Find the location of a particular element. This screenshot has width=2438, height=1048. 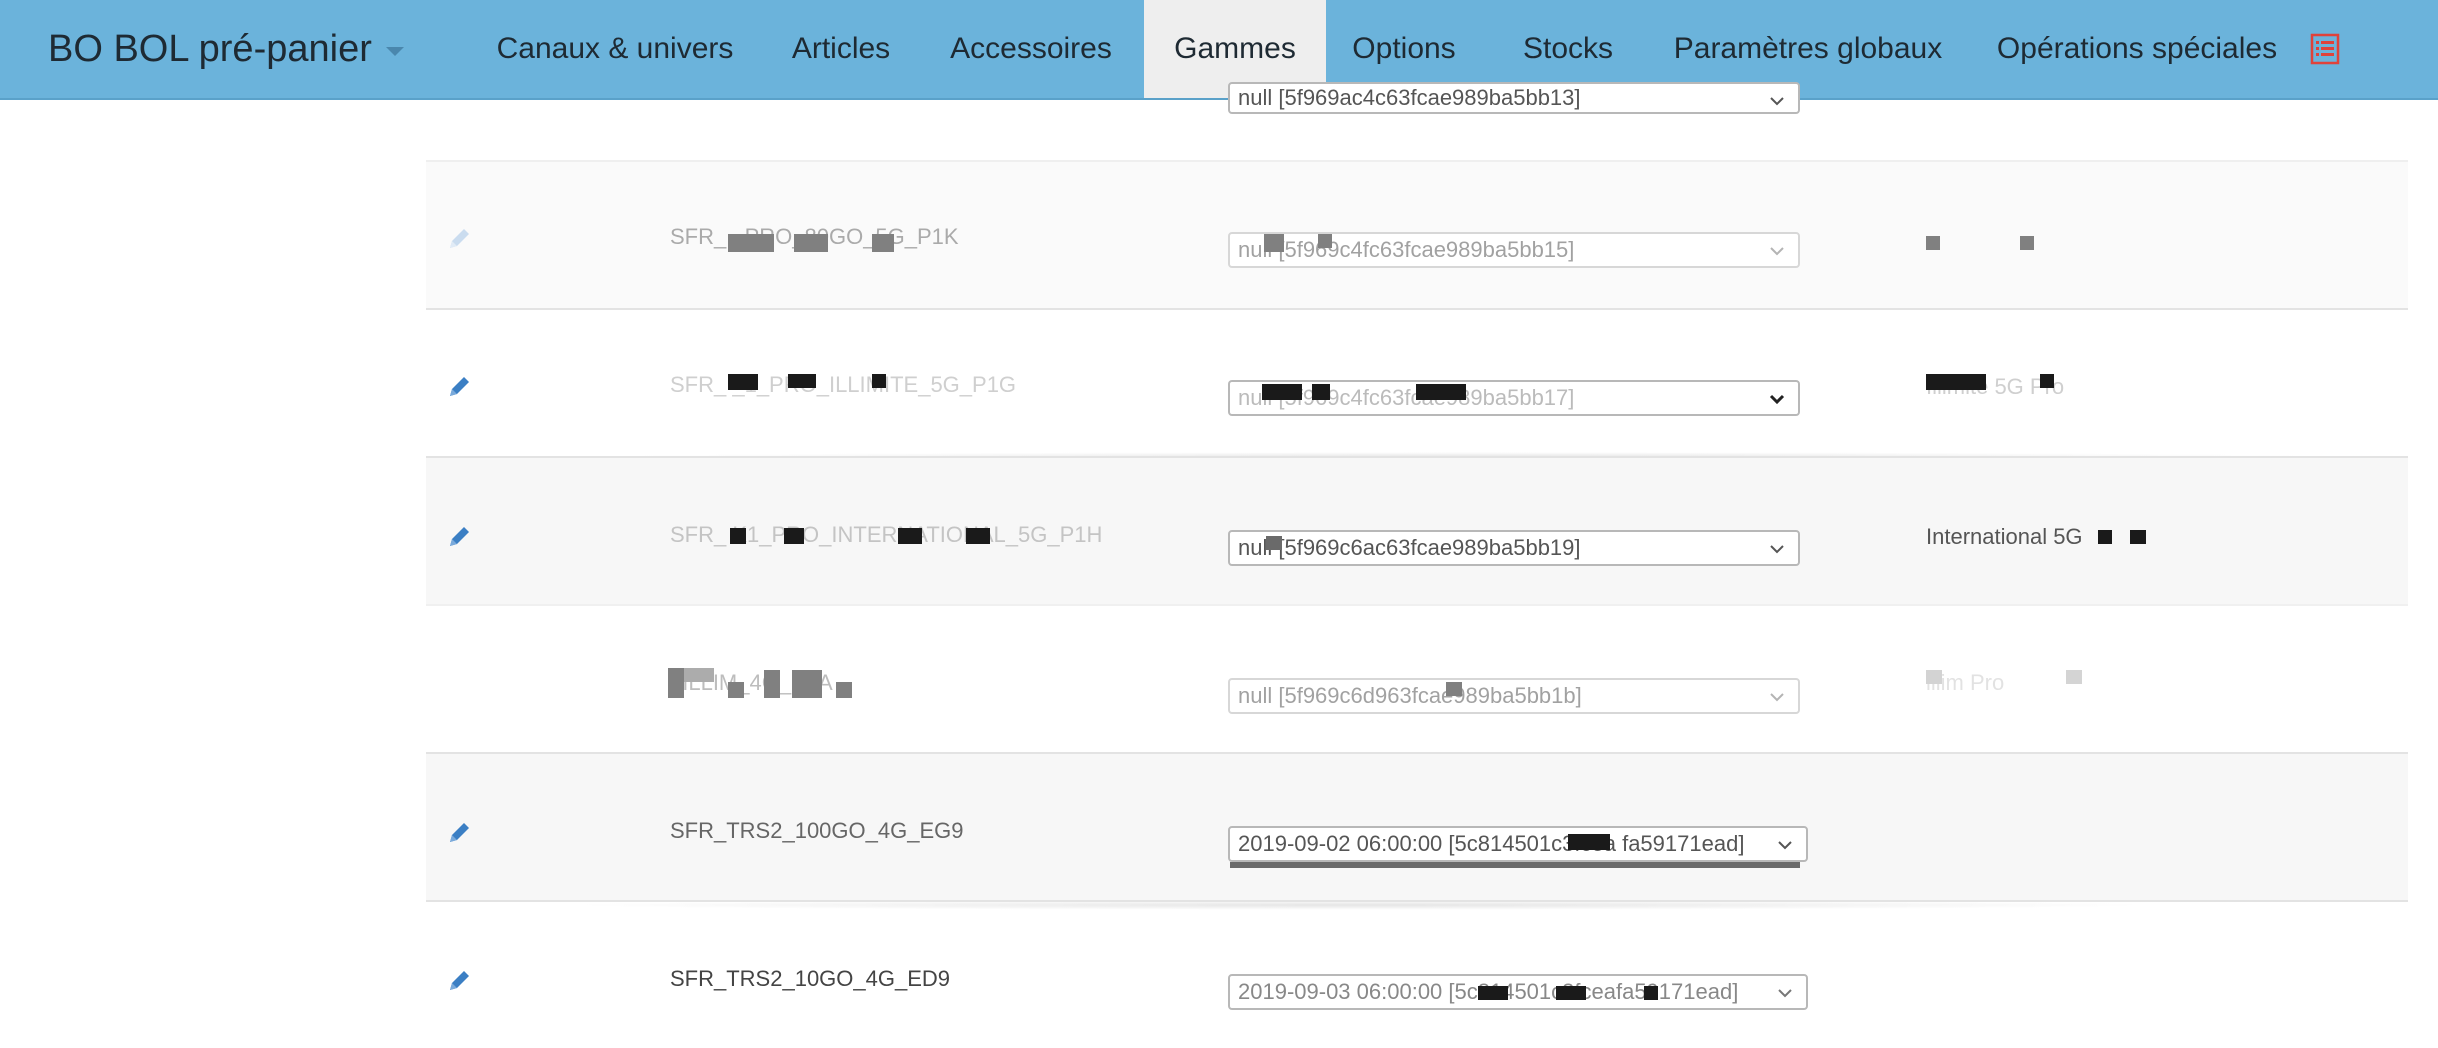

app-title: BO BOL pré-panier is located at coordinates (210, 48).